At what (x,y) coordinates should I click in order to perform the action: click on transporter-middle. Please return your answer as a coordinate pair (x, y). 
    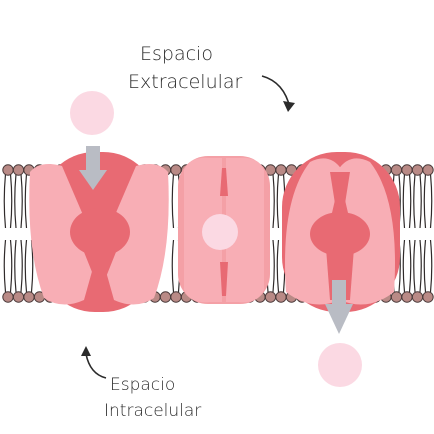
    Looking at the image, I should click on (224, 230).